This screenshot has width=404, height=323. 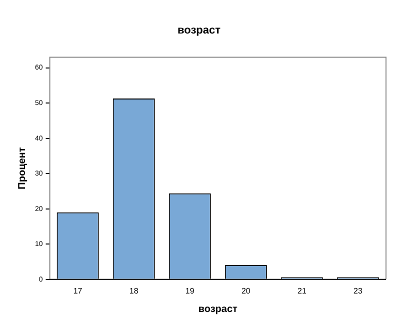 I want to click on x-tick-label: 17, so click(x=78, y=291).